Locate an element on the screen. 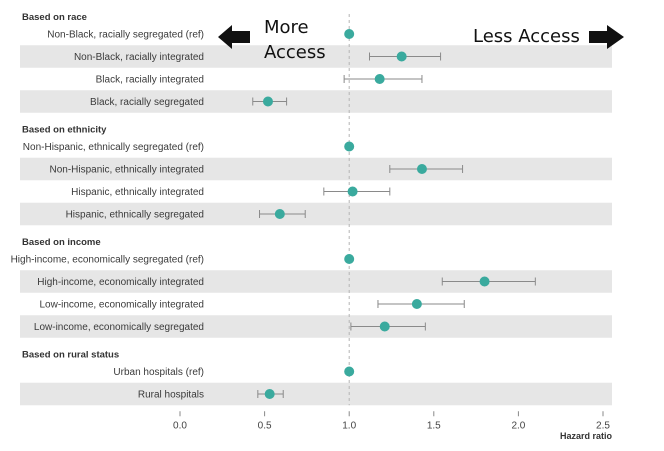 Image resolution: width=664 pixels, height=451 pixels. group-title: Based on rural status is located at coordinates (70, 355).